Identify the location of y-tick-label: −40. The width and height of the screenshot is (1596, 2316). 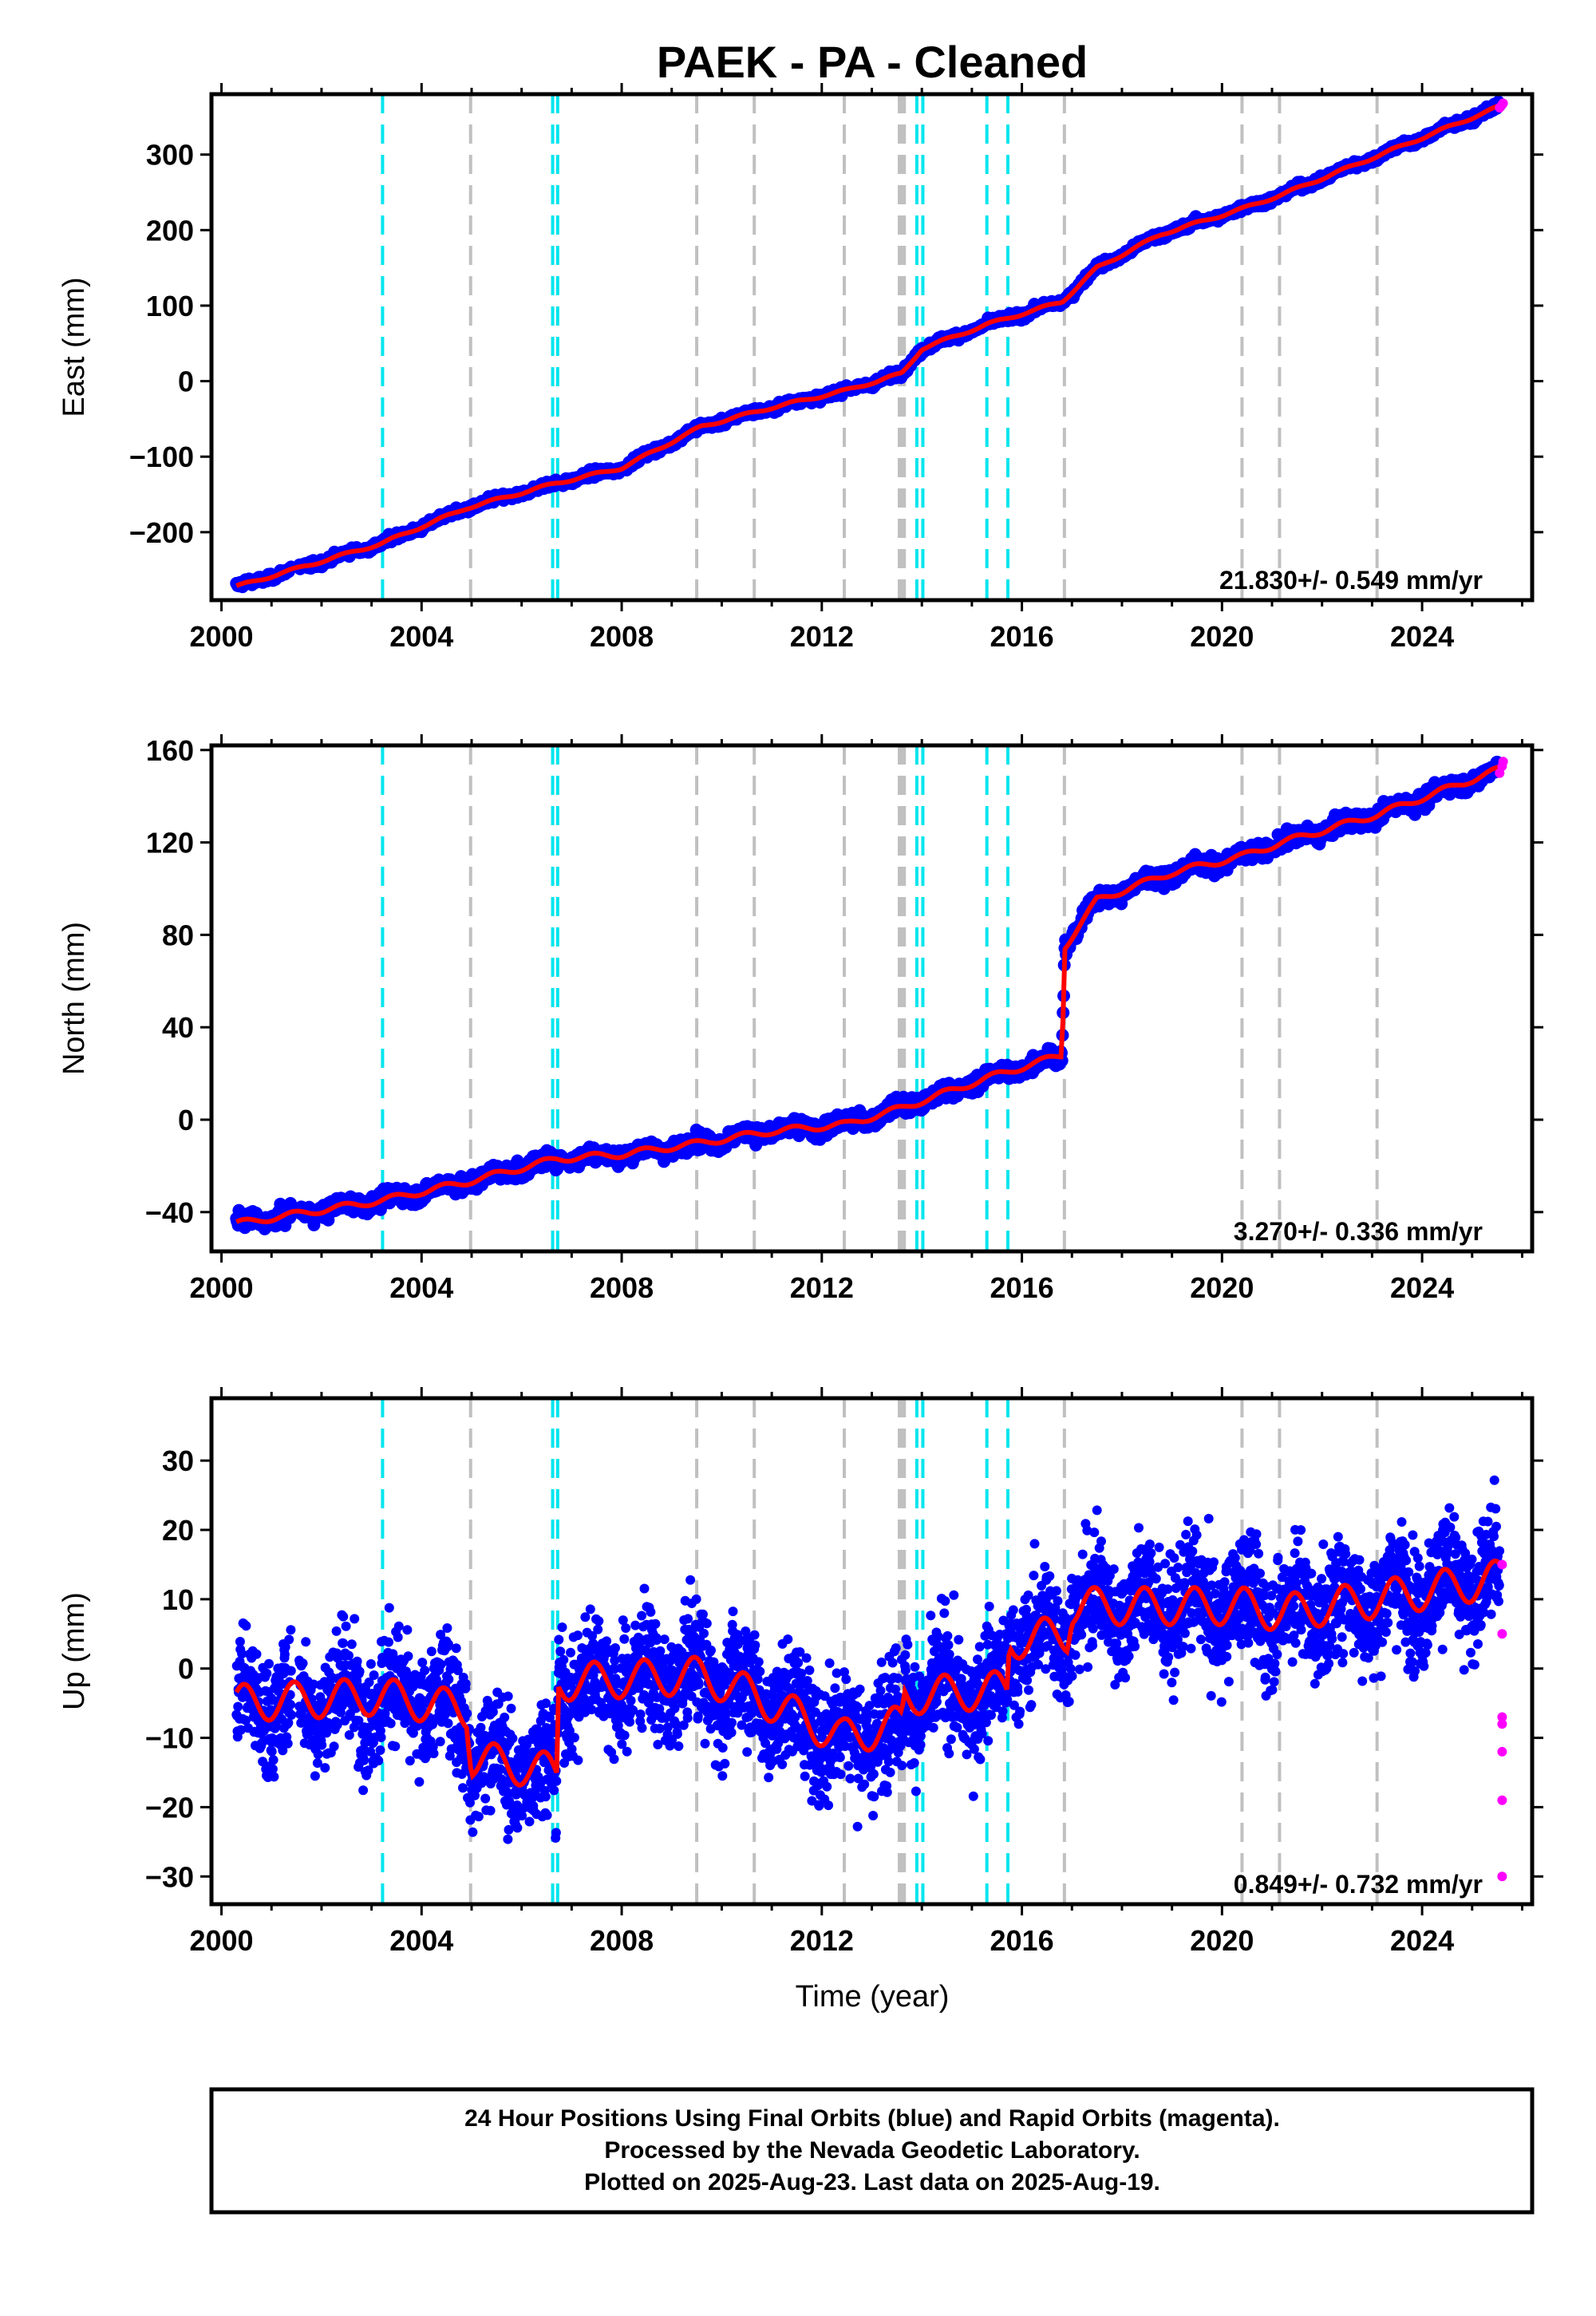
(169, 1212).